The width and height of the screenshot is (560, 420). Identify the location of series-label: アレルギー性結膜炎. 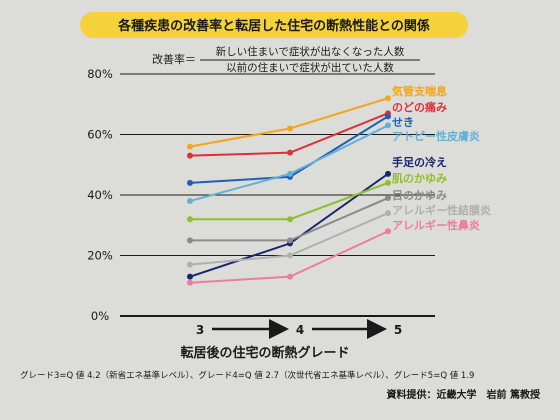
(441, 210).